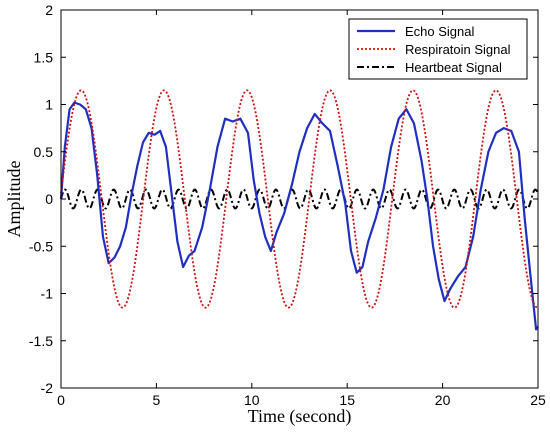 The width and height of the screenshot is (550, 436). Describe the element at coordinates (458, 49) in the screenshot. I see `legend-label: Respiratoin Signal` at that location.